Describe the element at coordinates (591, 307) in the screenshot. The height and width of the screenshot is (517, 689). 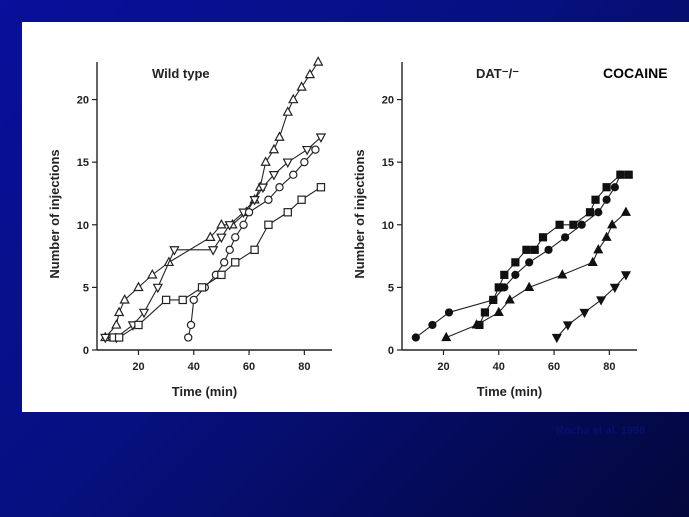
I see `series-triangle-down` at that location.